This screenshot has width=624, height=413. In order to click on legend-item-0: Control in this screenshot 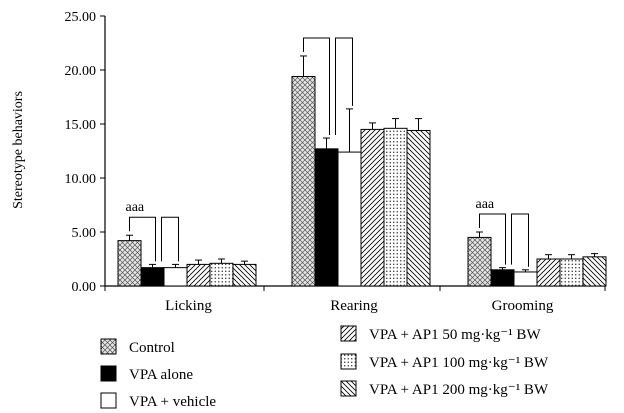, I will do `click(137, 347)`.